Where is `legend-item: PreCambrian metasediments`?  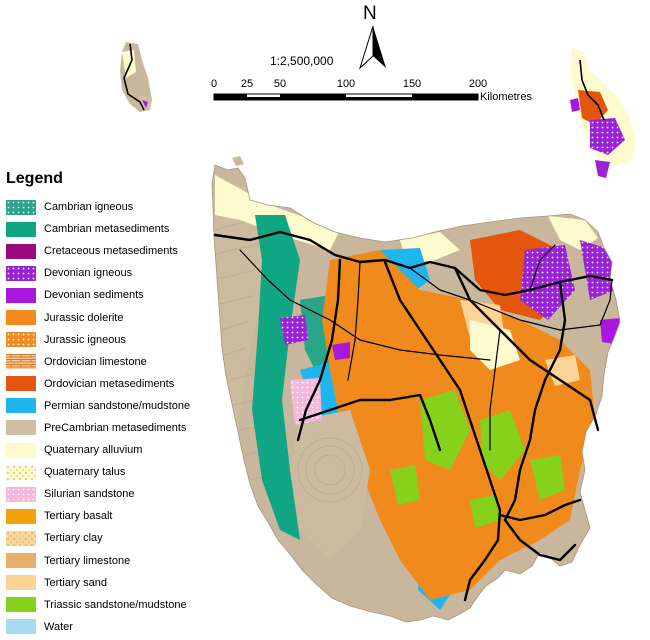 legend-item: PreCambrian metasediments is located at coordinates (121, 428).